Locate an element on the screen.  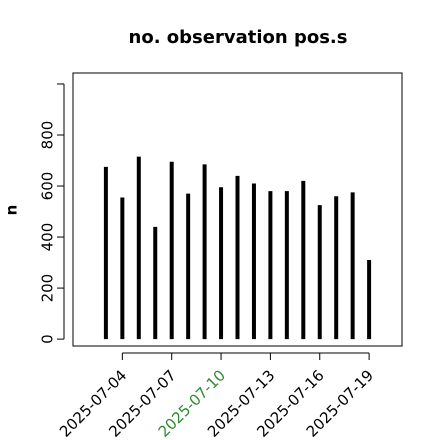
y-tick-label: 800 is located at coordinates (48, 135).